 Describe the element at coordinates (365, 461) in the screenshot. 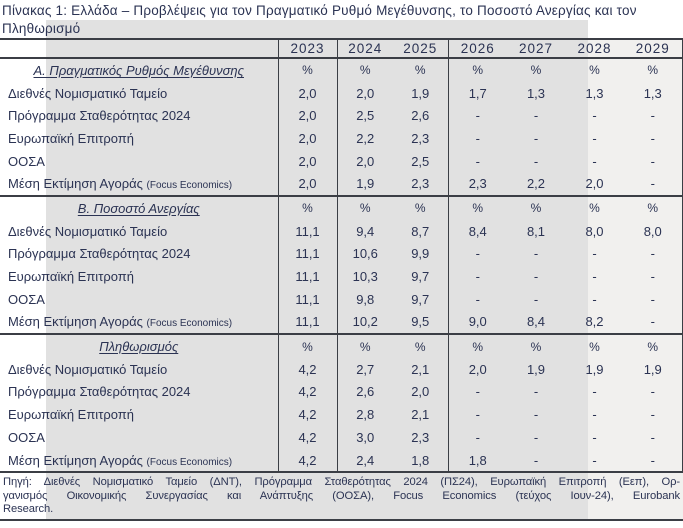

I see `value-cell: 2,4` at that location.